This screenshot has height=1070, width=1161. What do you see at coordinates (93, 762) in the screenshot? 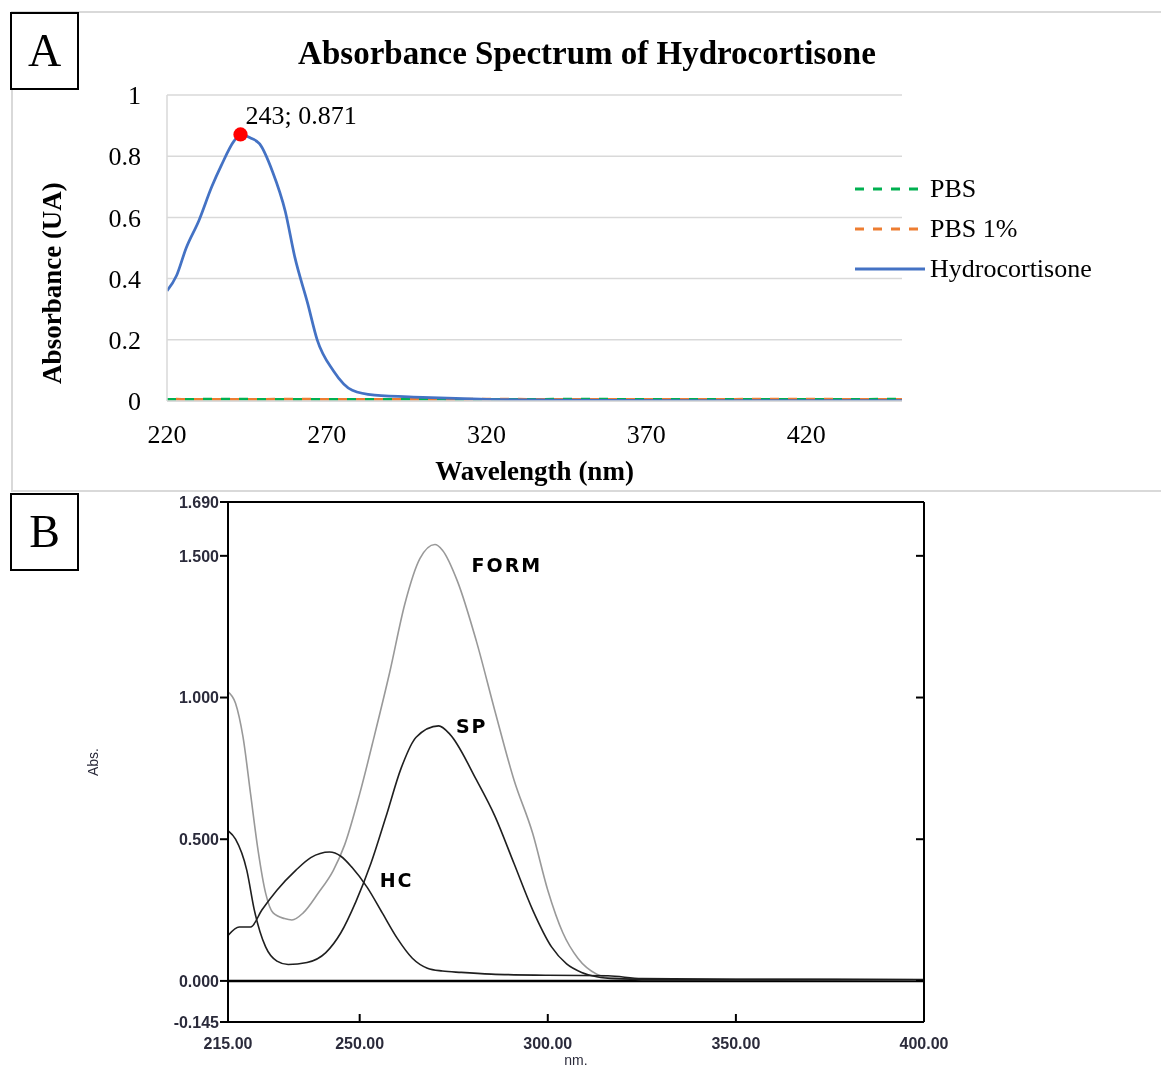
I see `y-axis-title: Abs.` at bounding box center [93, 762].